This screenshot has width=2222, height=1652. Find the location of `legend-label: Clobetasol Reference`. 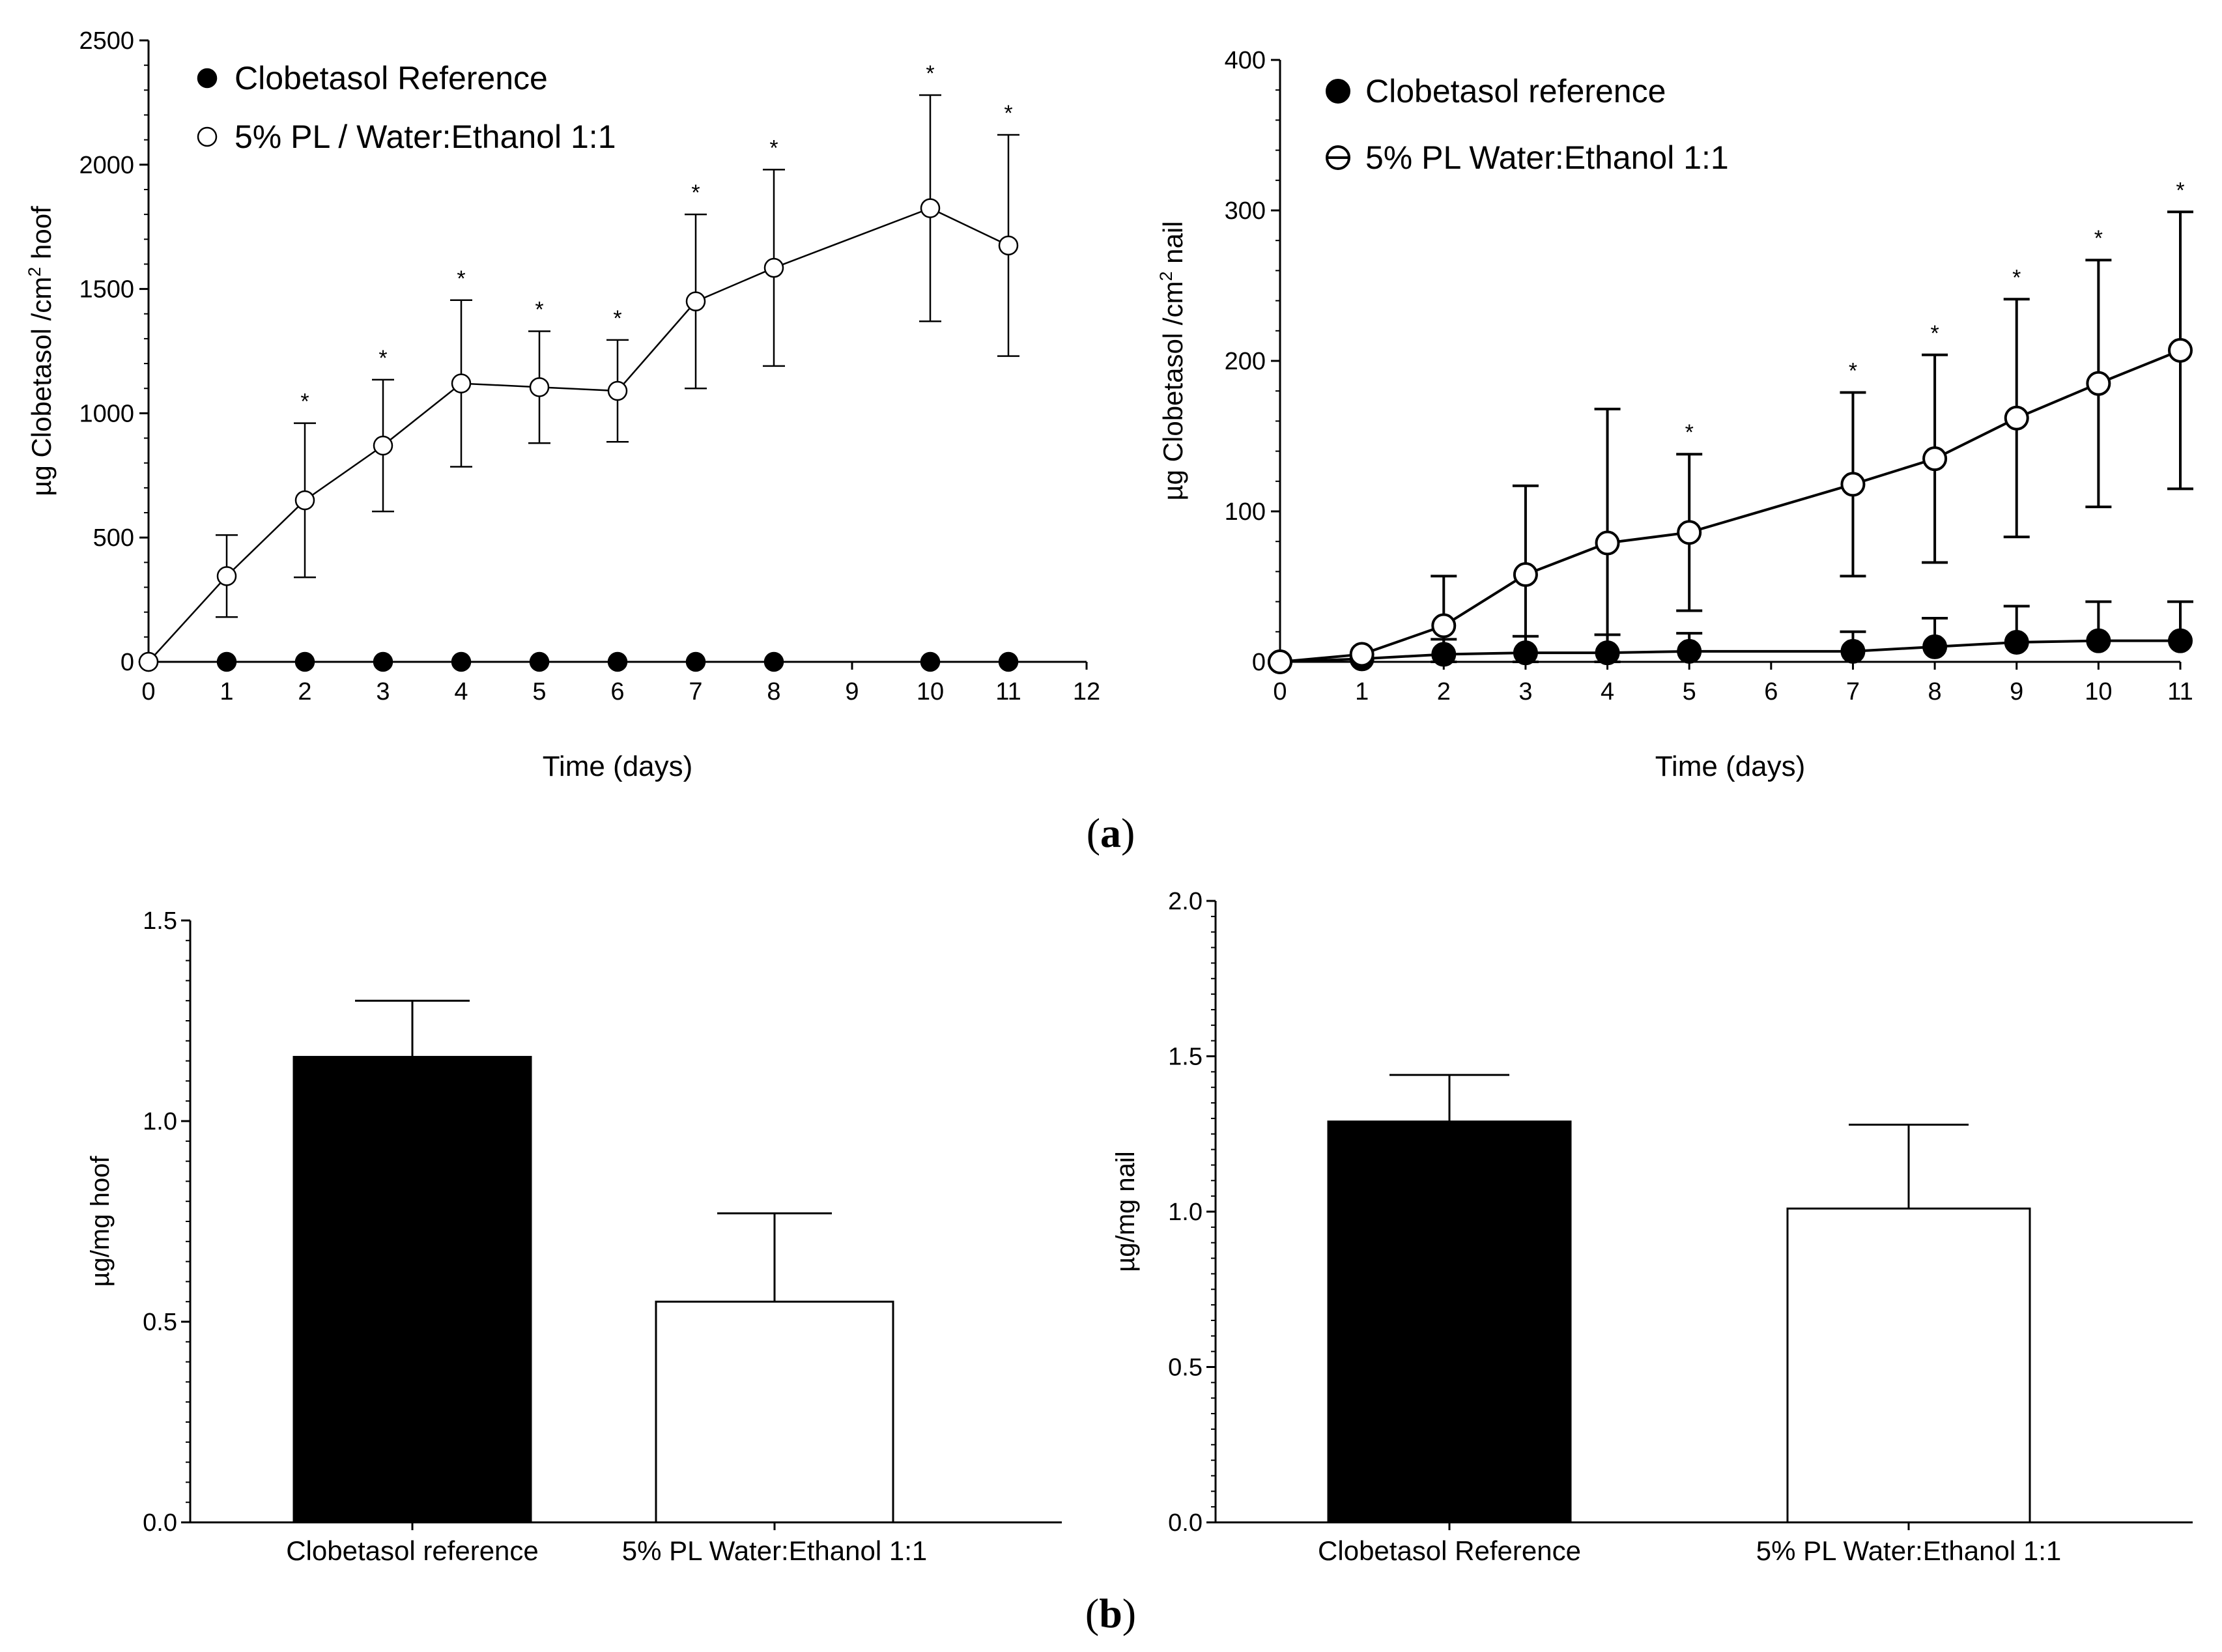

legend-label: Clobetasol Reference is located at coordinates (392, 78).